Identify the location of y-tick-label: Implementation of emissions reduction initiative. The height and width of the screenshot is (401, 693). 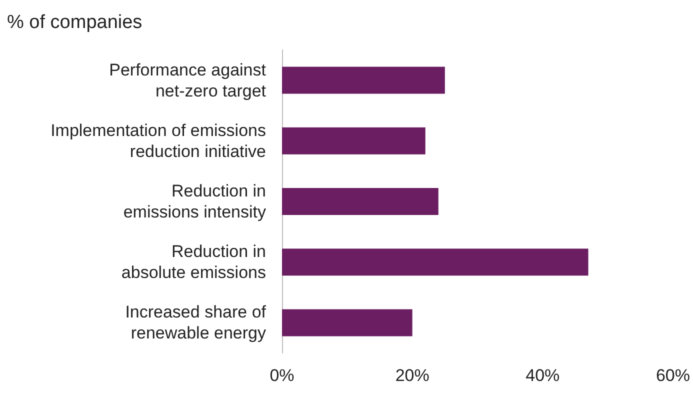
(158, 140).